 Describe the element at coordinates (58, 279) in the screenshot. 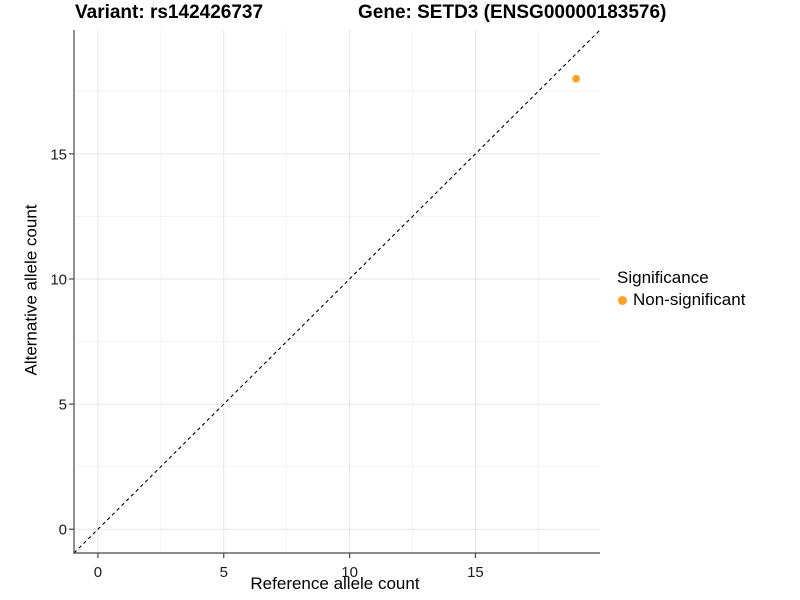

I see `y-tick-label: 10` at that location.